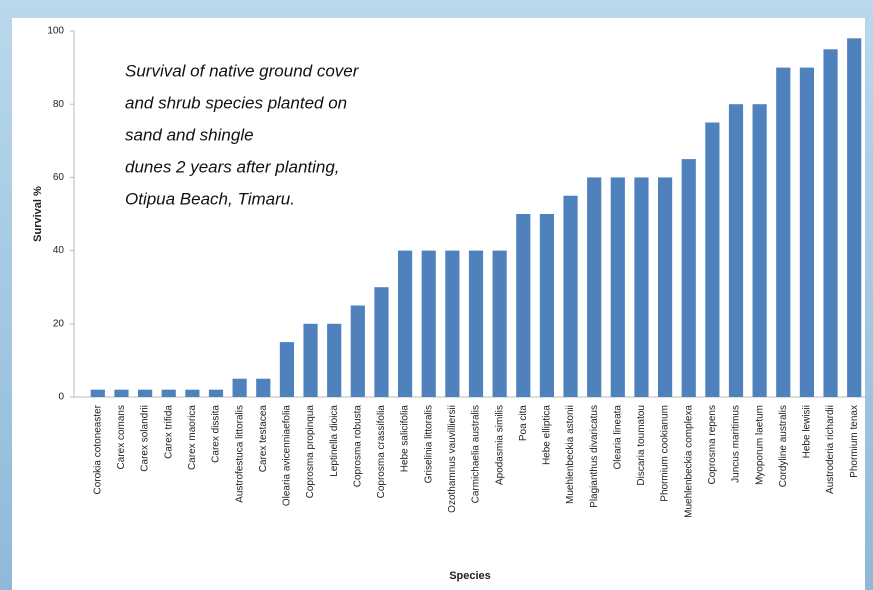  What do you see at coordinates (594, 456) in the screenshot?
I see `x-tick-label: Plagianthus divaricatus` at bounding box center [594, 456].